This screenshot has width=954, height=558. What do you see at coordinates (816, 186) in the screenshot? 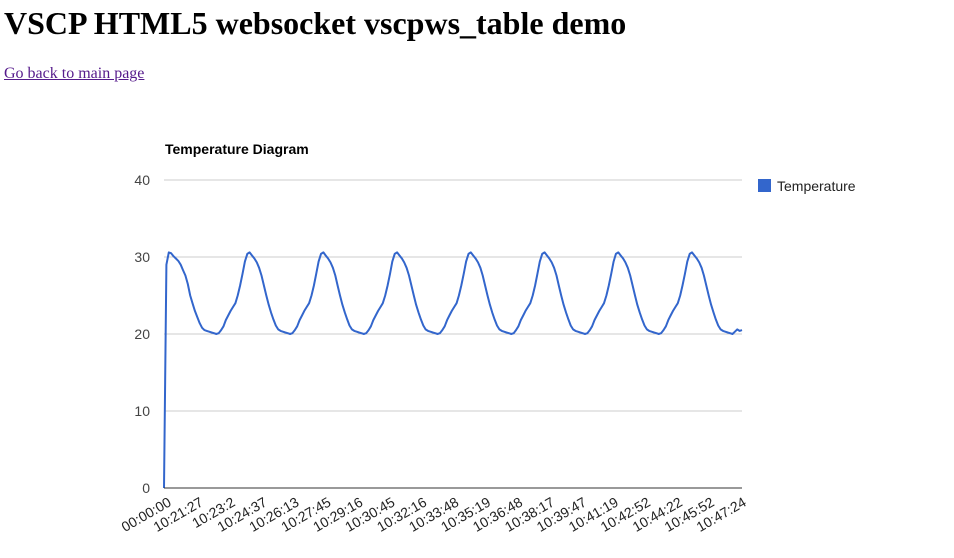
I see `legend-label-temperature: Temperature` at bounding box center [816, 186].